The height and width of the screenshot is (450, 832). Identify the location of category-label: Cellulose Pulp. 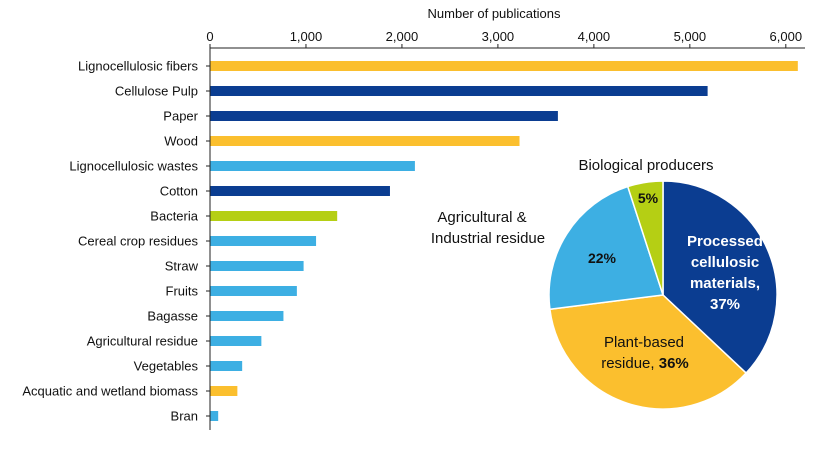
(156, 91).